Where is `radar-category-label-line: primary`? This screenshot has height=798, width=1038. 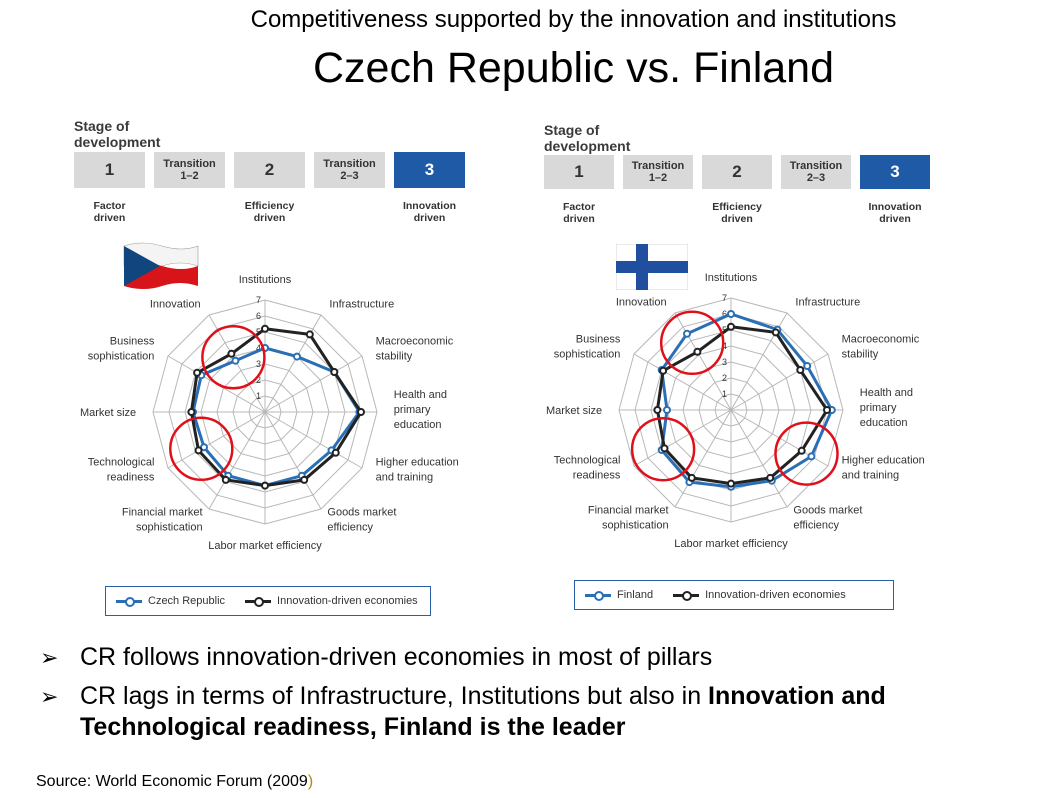
radar-category-label-line: primary is located at coordinates (412, 410).